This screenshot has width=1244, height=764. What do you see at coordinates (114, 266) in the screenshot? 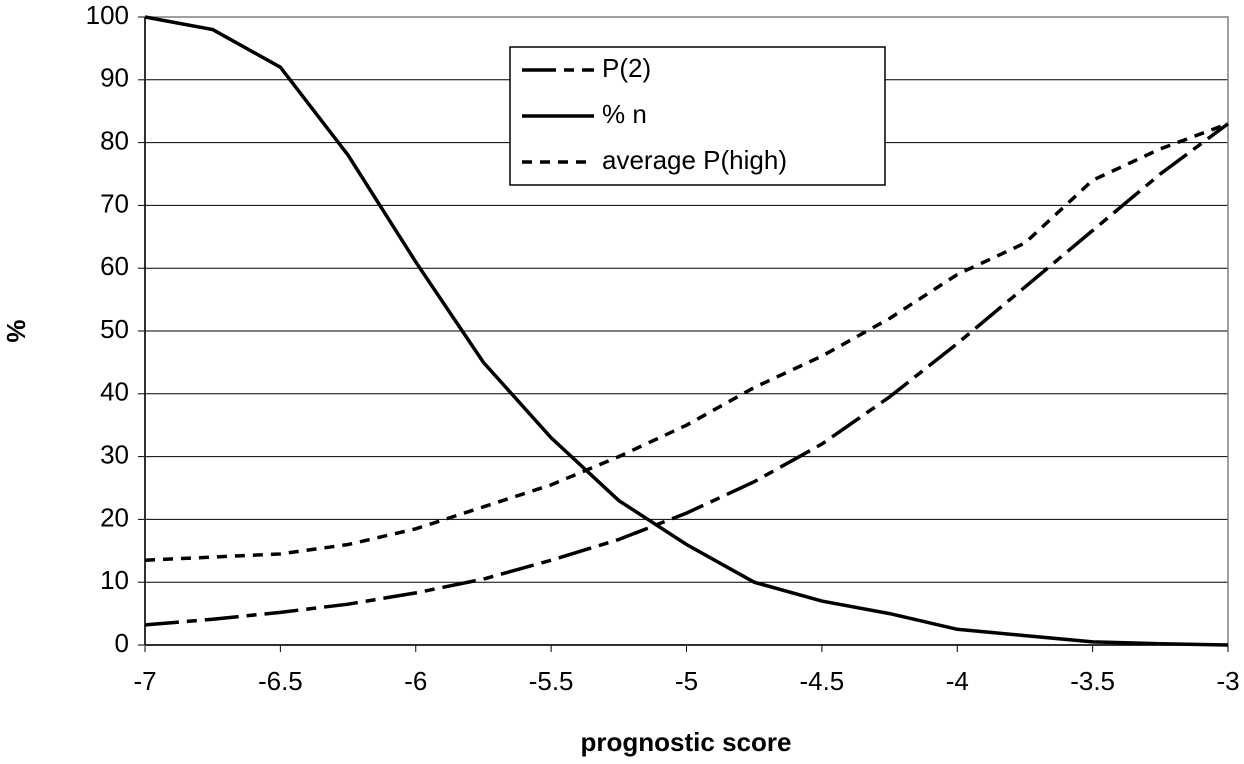
I see `y-tick-label: 60` at bounding box center [114, 266].